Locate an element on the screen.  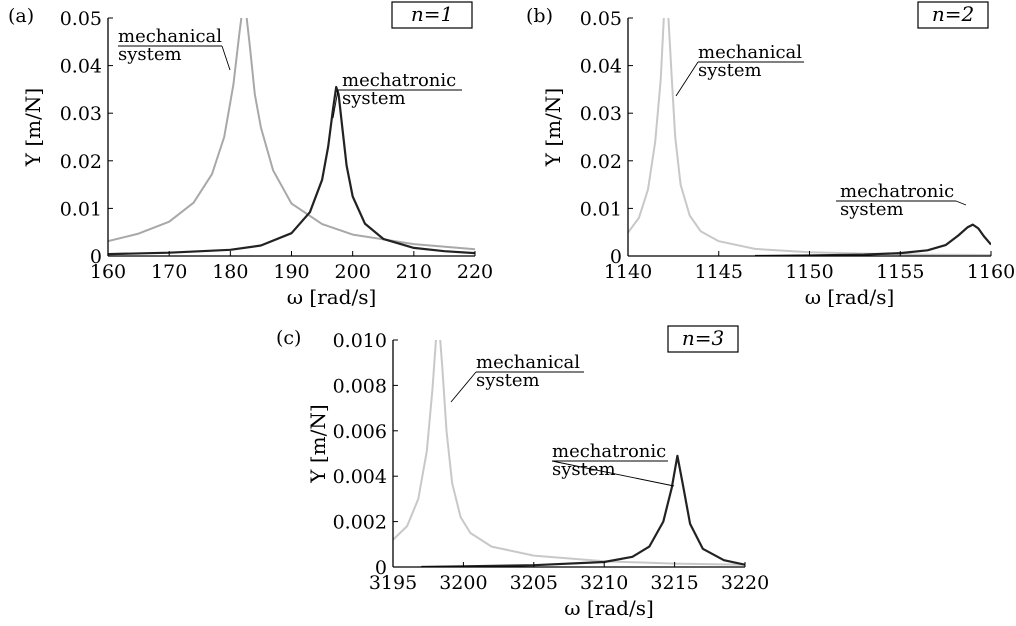
x-tick-label: 3195 is located at coordinates (393, 583).